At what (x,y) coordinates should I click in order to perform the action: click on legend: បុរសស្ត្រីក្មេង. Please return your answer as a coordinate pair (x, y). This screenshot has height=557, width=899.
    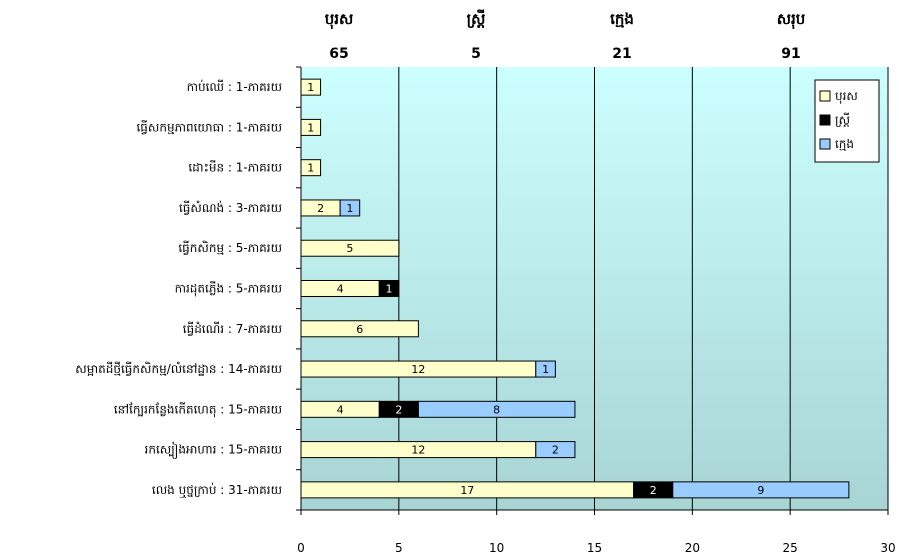
    Looking at the image, I should click on (847, 121).